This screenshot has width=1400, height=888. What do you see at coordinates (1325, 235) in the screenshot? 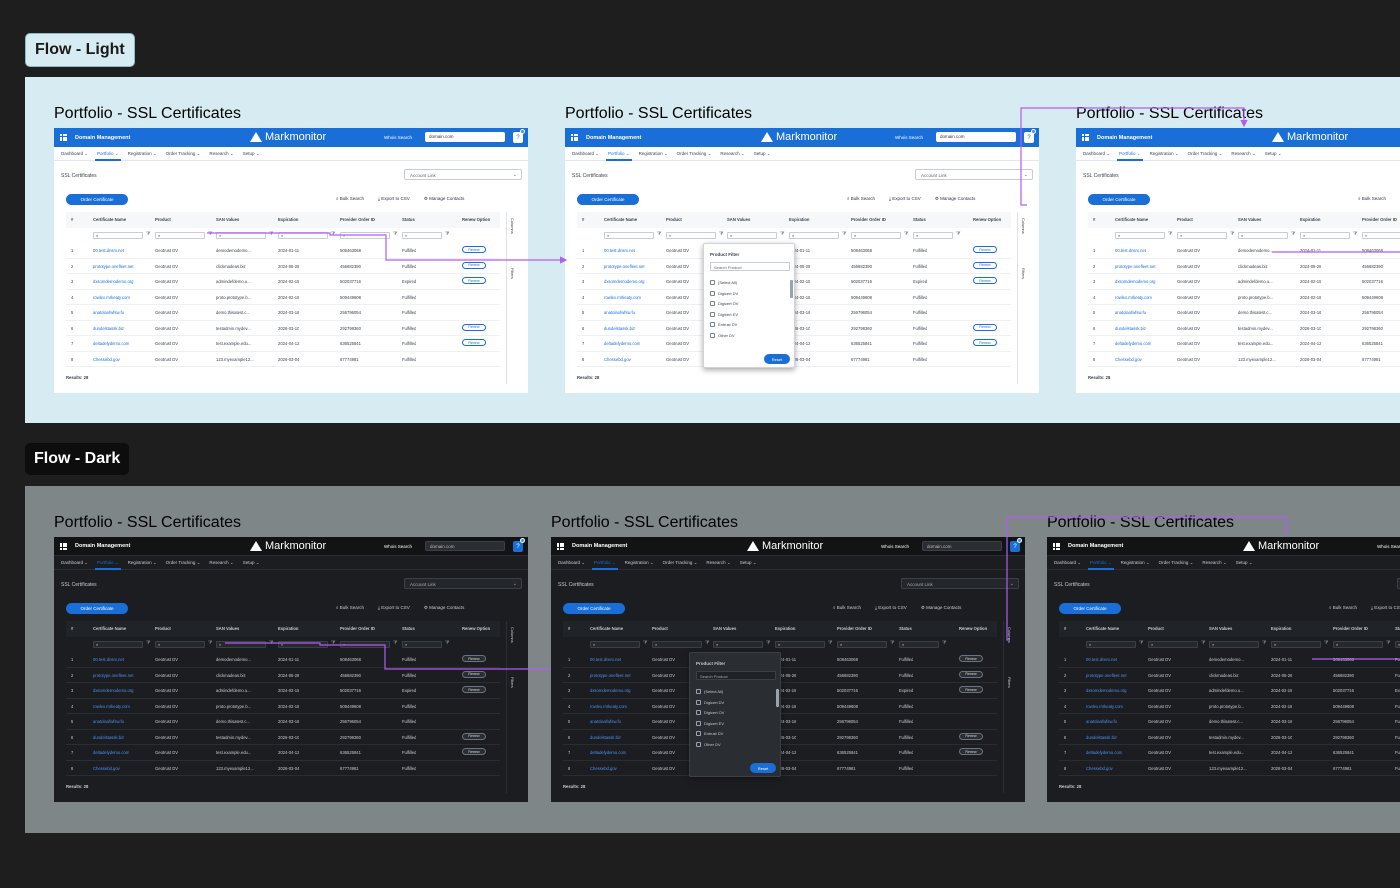
I see `column-filter-input-4: ⌕` at bounding box center [1325, 235].